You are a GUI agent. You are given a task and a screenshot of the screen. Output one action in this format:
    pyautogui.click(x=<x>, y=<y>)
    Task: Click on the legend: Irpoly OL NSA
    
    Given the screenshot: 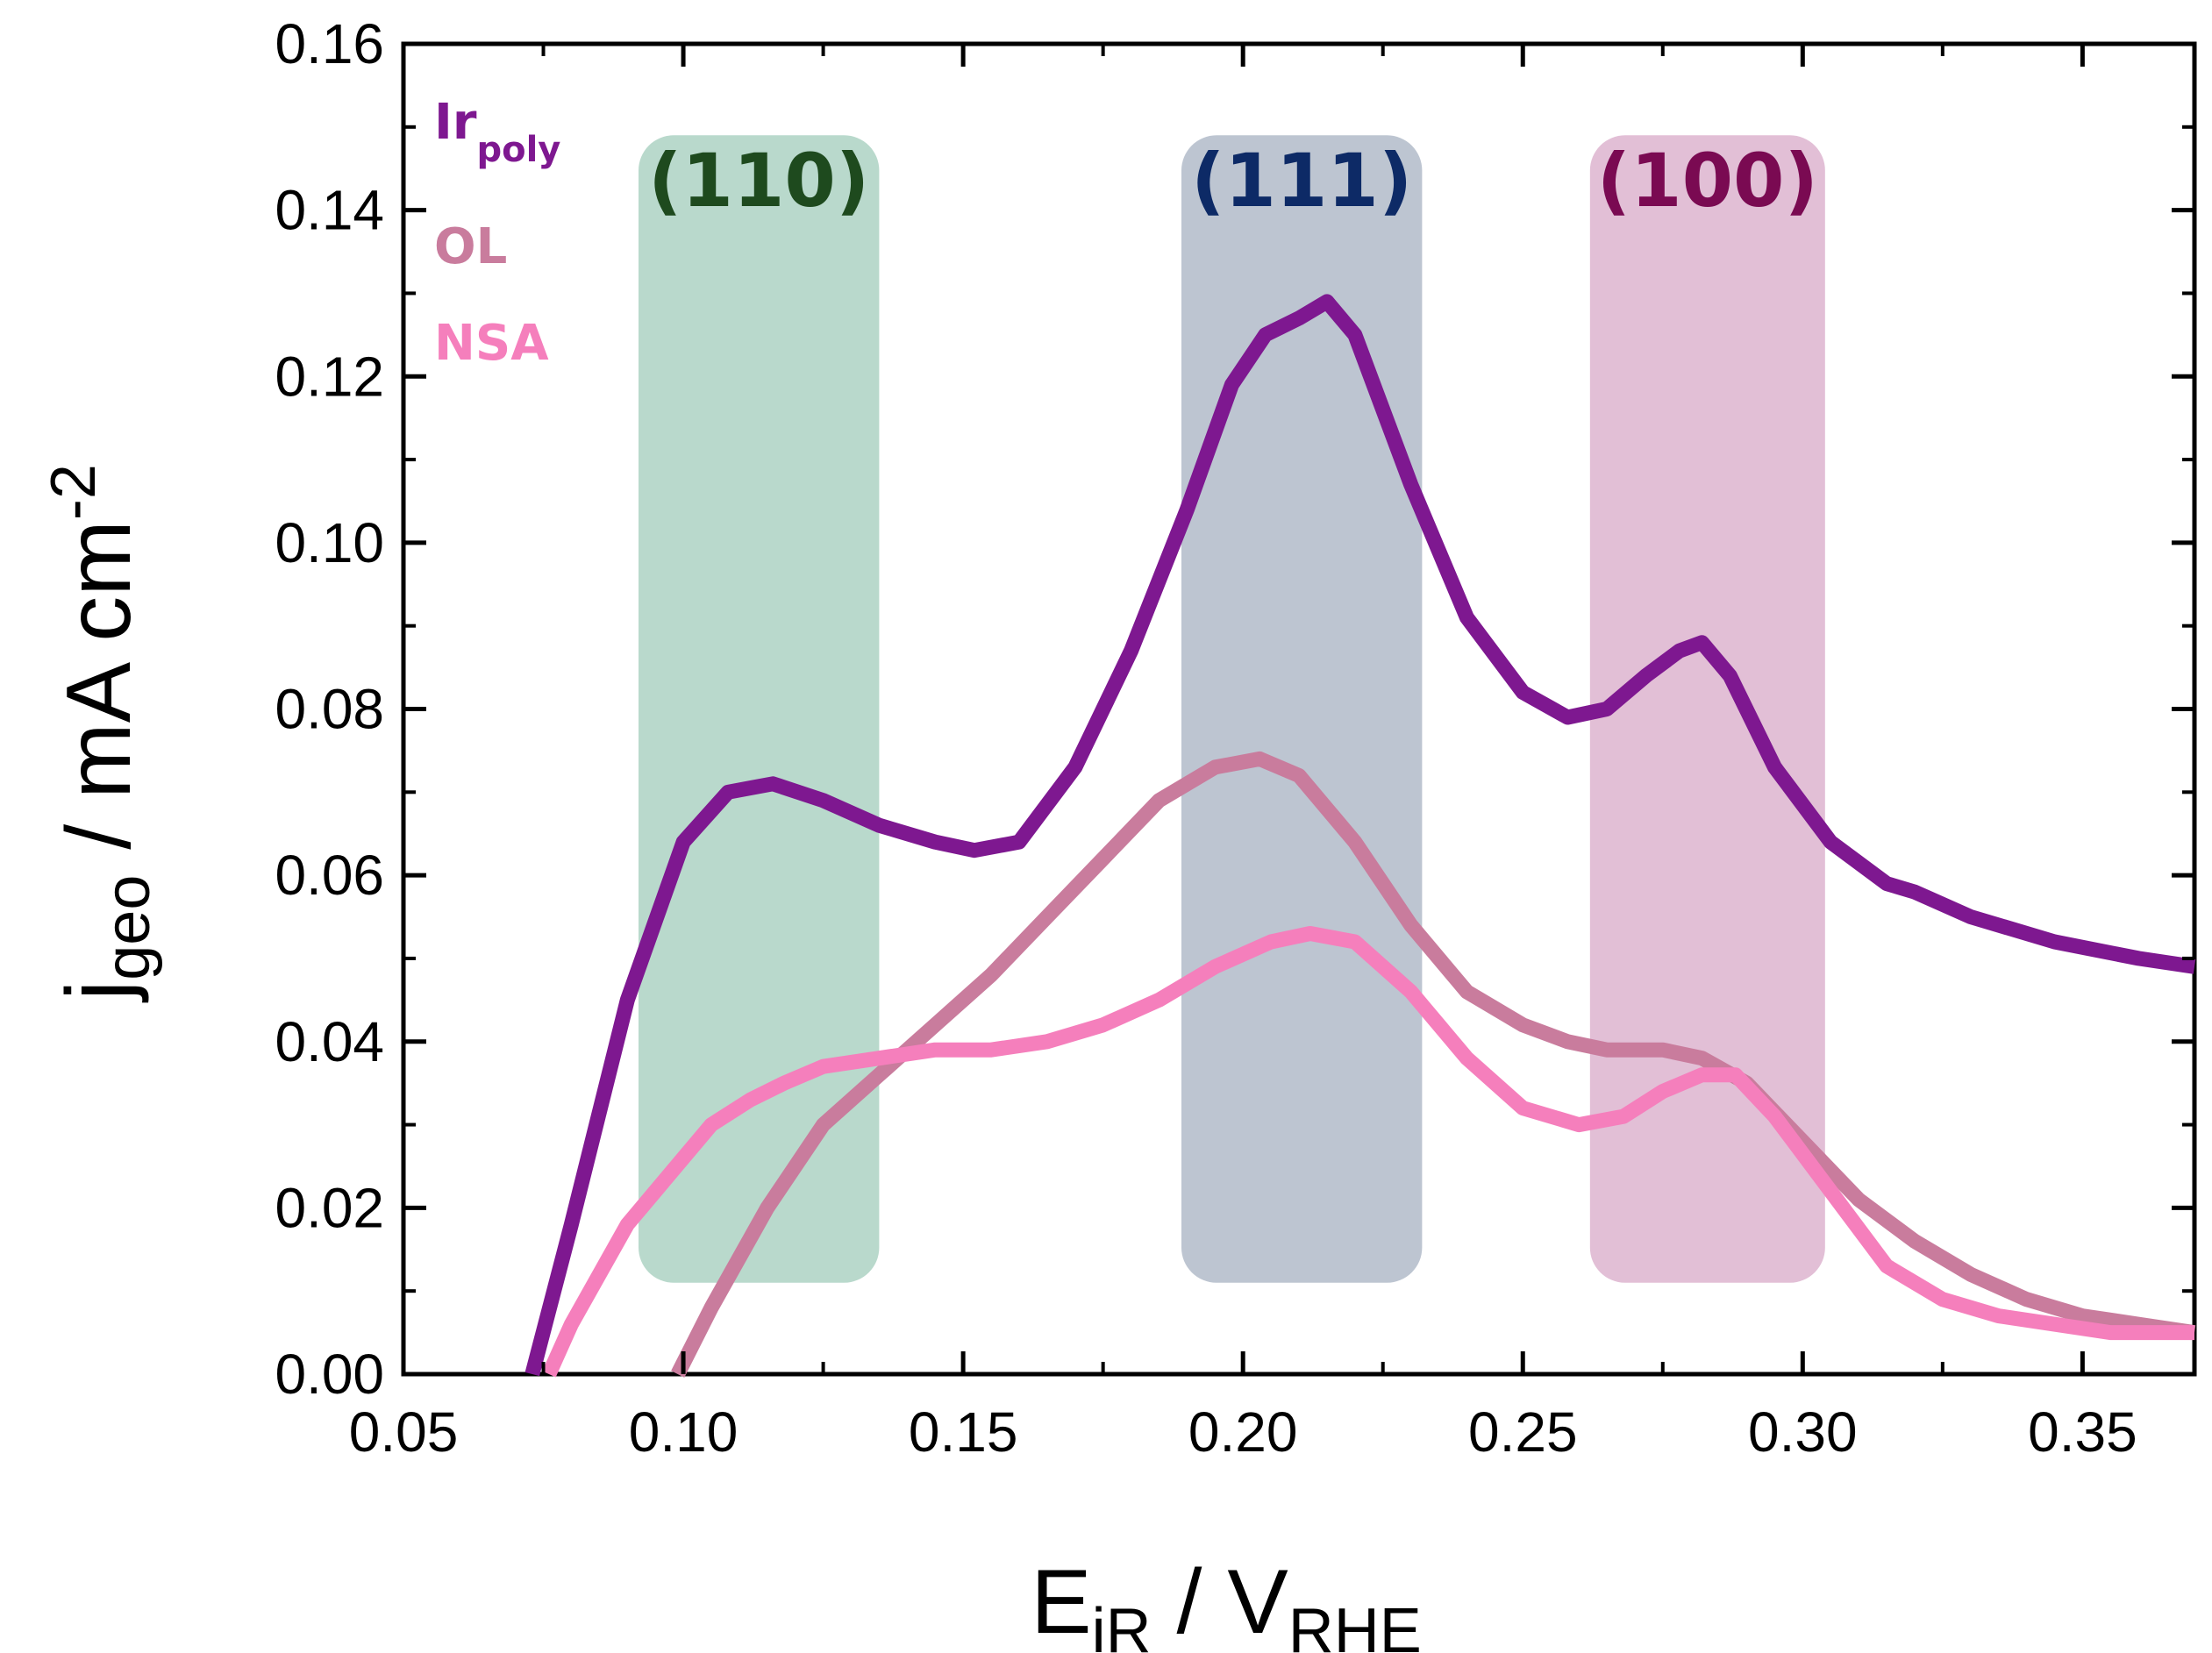 What is the action you would take?
    pyautogui.click(x=497, y=233)
    